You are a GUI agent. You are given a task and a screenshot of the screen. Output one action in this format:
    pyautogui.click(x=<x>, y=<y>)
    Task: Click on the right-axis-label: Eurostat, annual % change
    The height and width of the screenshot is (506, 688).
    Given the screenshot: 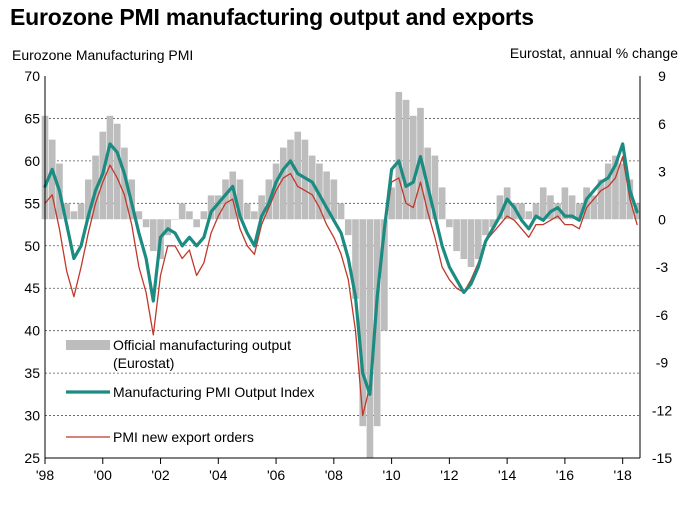 What is the action you would take?
    pyautogui.click(x=593, y=53)
    